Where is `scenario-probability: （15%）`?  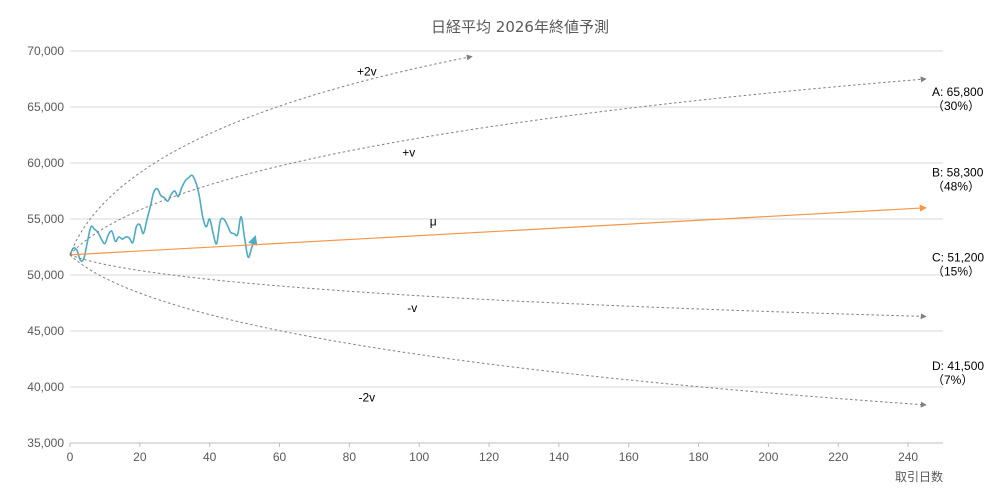 scenario-probability: （15%） is located at coordinates (956, 272).